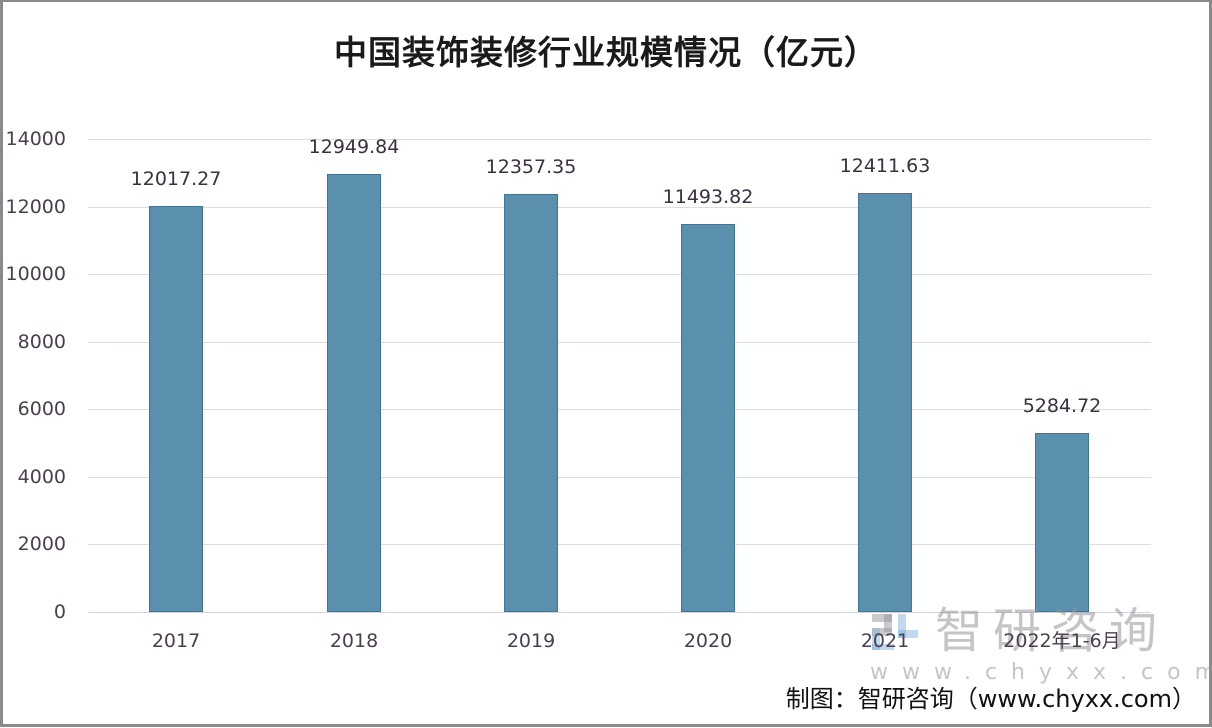  I want to click on data-label: 12949.84, so click(354, 147).